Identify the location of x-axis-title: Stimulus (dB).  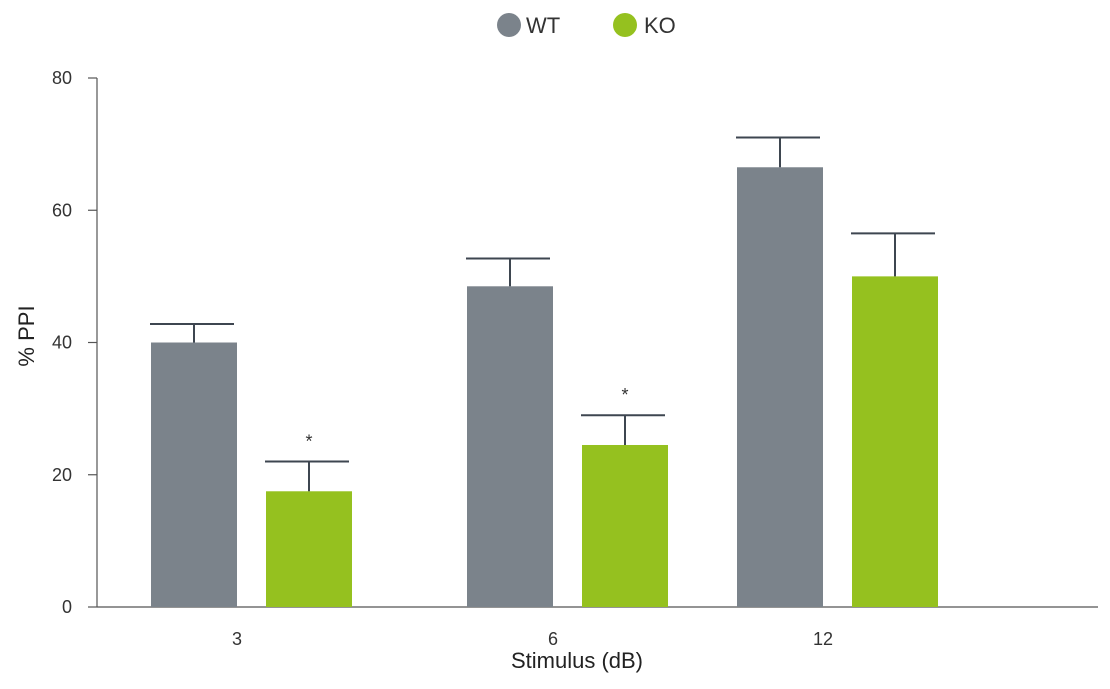
(577, 660).